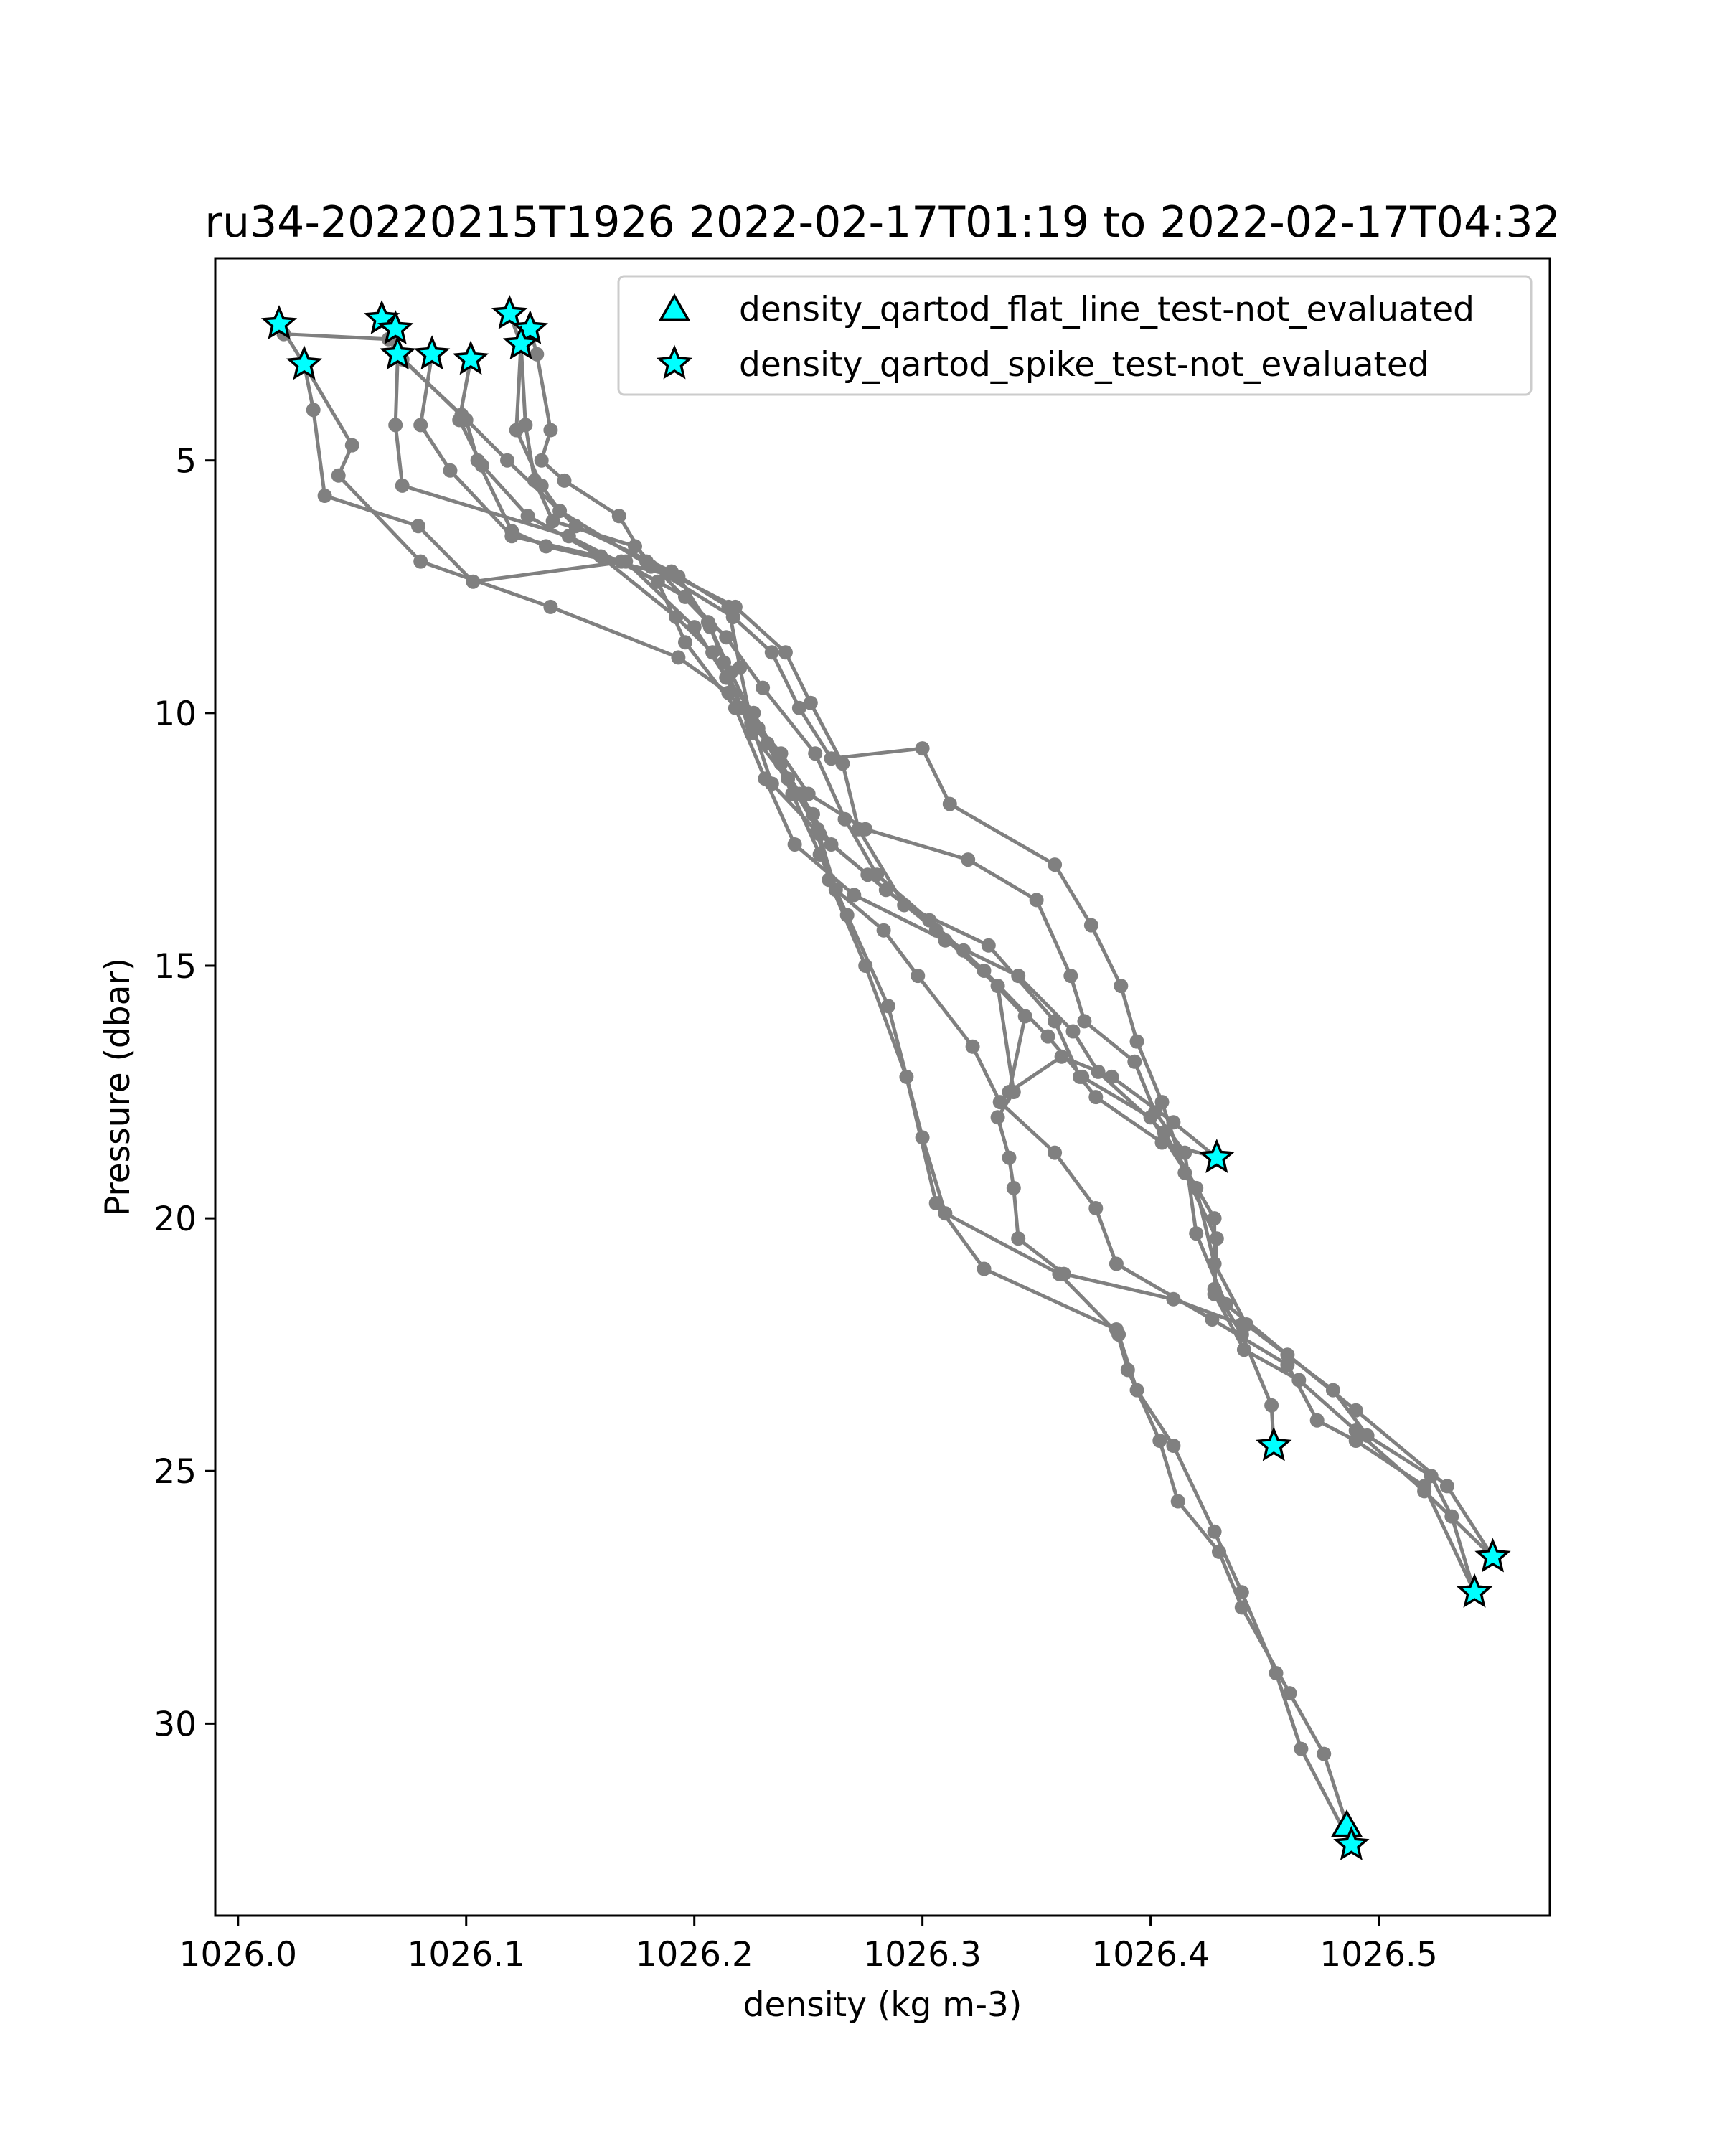 The width and height of the screenshot is (1722, 2156). What do you see at coordinates (175, 1725) in the screenshot?
I see `y-tick-label: 30` at bounding box center [175, 1725].